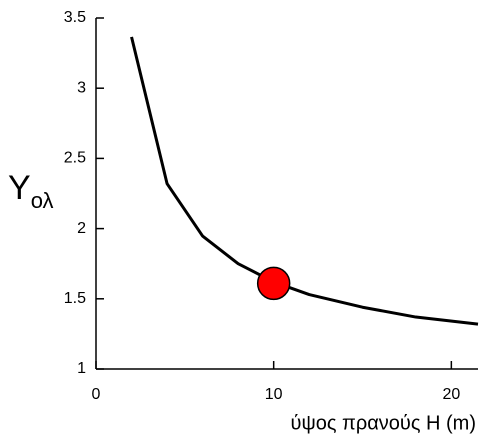 This screenshot has height=439, width=479. What do you see at coordinates (274, 394) in the screenshot?
I see `x-tick-label: 10` at bounding box center [274, 394].